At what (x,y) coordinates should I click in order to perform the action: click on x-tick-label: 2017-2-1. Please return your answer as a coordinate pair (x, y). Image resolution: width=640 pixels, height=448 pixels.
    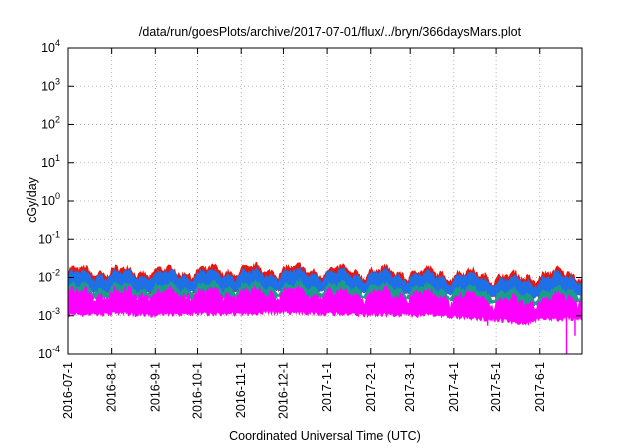
    Looking at the image, I should click on (371, 387).